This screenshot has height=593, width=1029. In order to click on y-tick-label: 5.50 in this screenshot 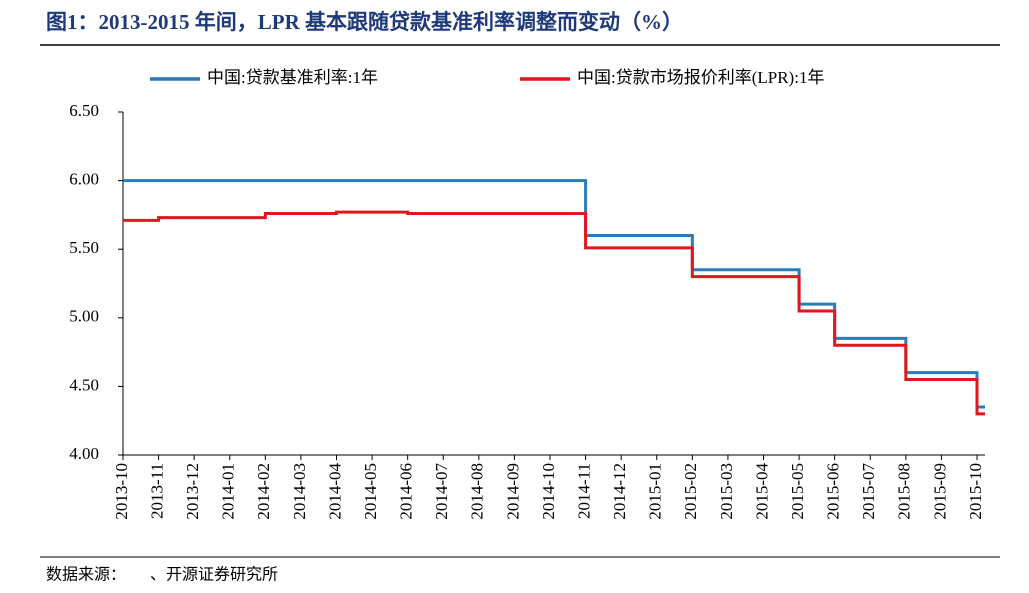, I will do `click(84, 247)`.